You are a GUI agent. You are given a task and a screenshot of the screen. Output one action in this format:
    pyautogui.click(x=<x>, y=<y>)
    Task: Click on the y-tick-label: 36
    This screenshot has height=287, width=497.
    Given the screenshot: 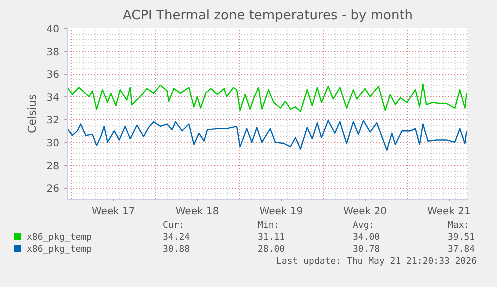 What is the action you would take?
    pyautogui.click(x=53, y=76)
    